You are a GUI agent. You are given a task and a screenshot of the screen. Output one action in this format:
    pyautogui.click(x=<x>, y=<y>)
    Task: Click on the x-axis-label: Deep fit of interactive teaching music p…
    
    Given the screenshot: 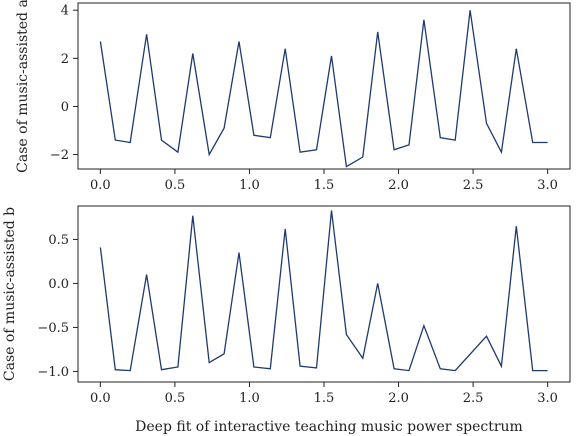 What is the action you would take?
    pyautogui.click(x=329, y=427)
    